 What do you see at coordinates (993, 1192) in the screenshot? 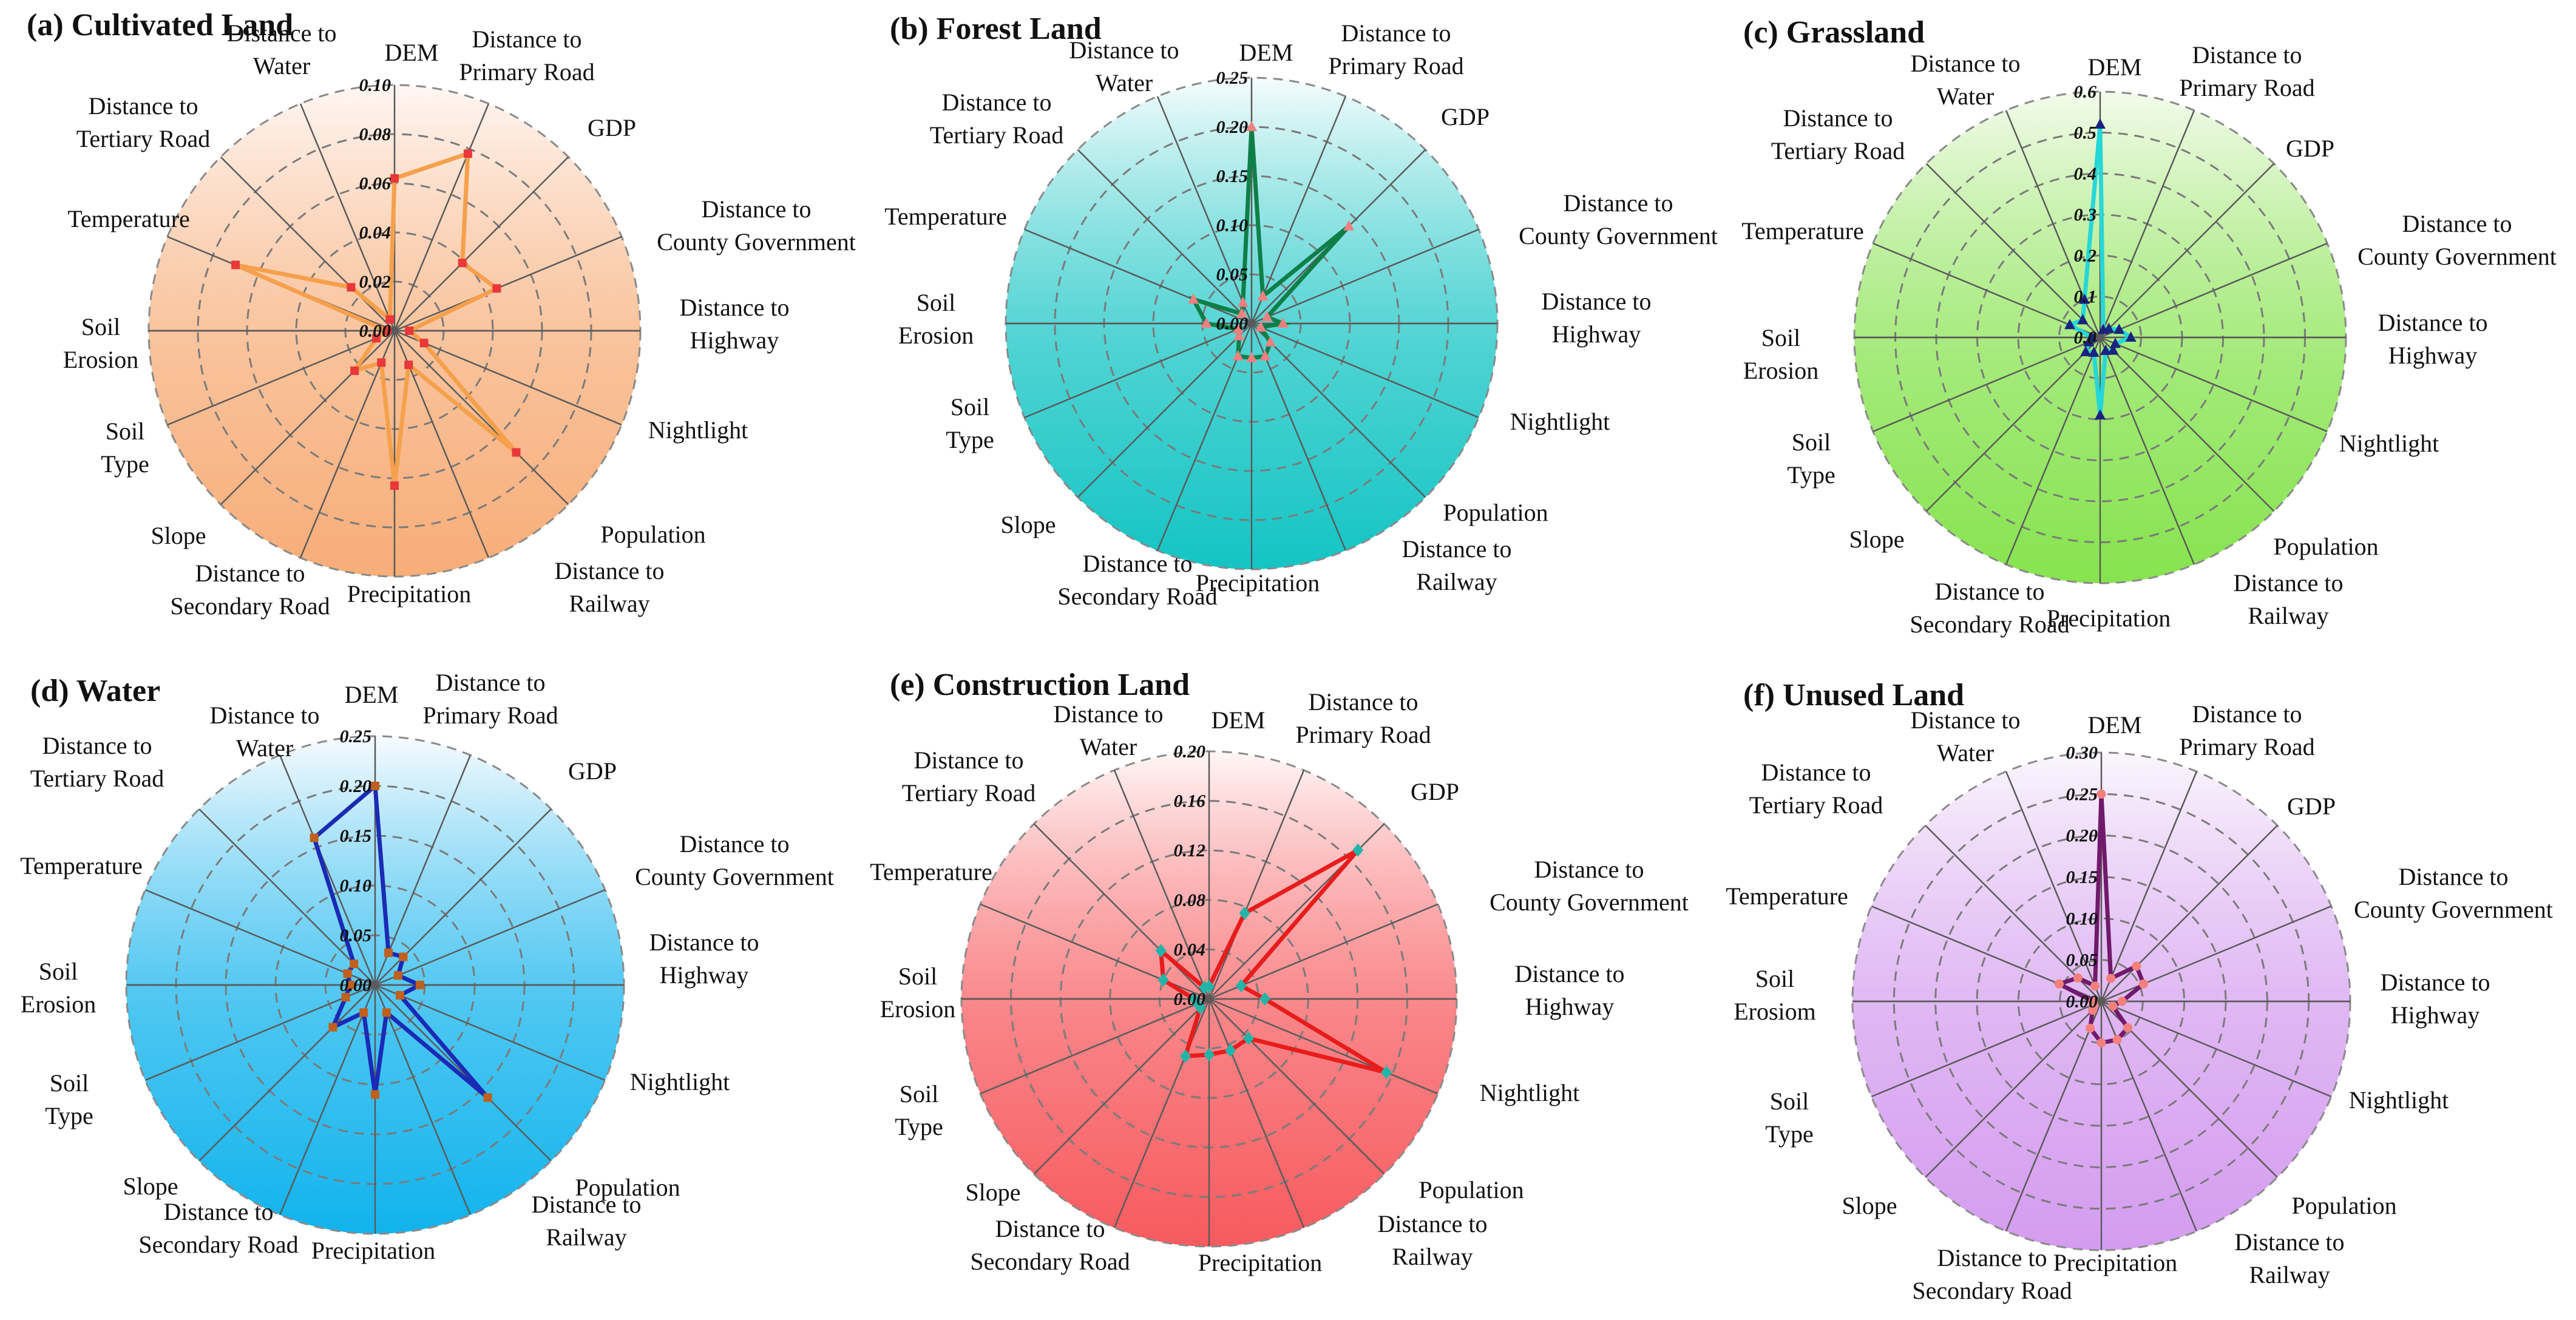
I see `axis-label: Slope` at bounding box center [993, 1192].